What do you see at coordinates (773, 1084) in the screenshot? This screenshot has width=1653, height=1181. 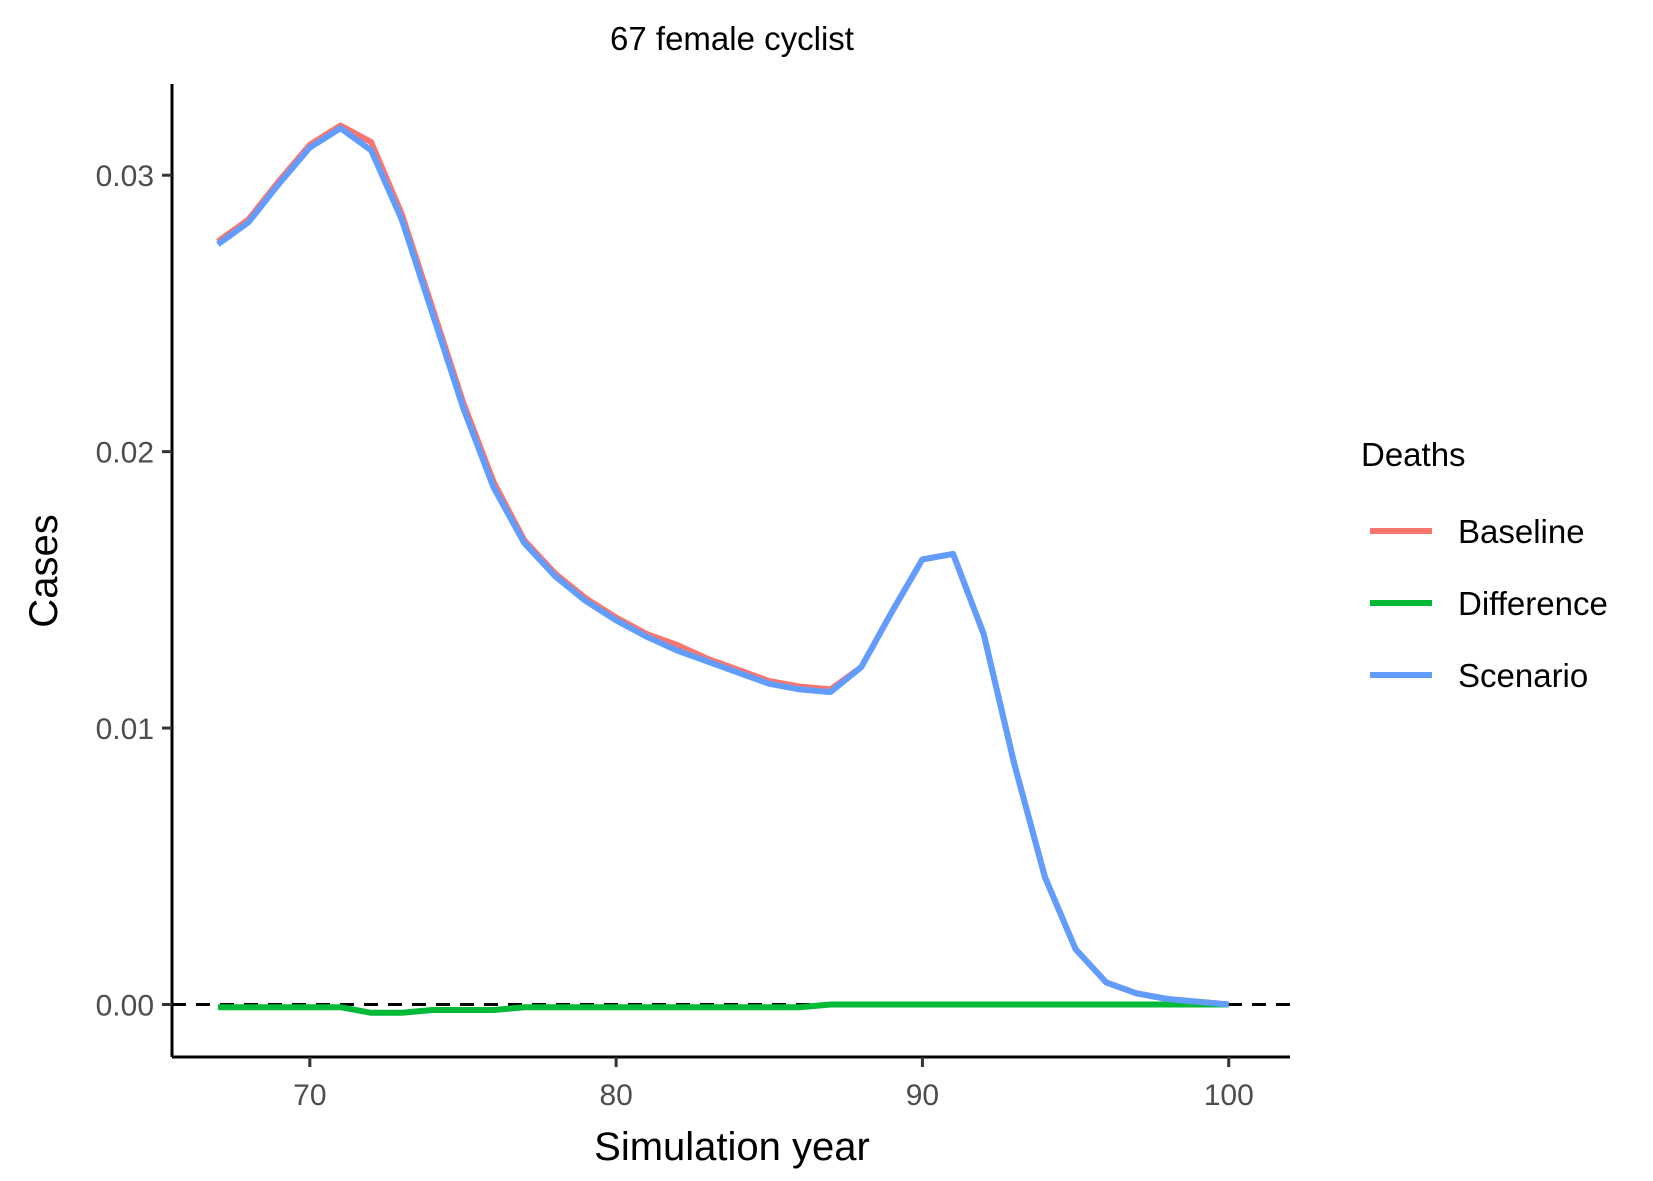 I see `x-axis-ticks: 70 80 90 100` at bounding box center [773, 1084].